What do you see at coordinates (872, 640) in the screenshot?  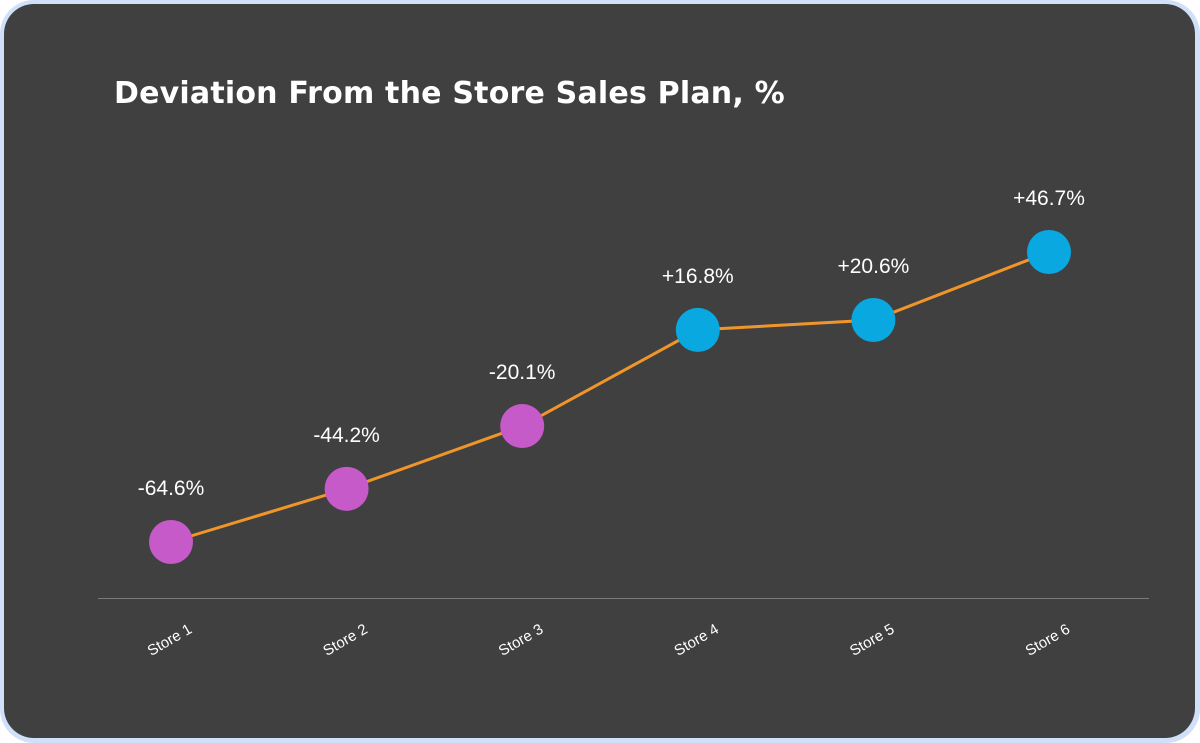 I see `x-axis-tick-label: Store 5` at bounding box center [872, 640].